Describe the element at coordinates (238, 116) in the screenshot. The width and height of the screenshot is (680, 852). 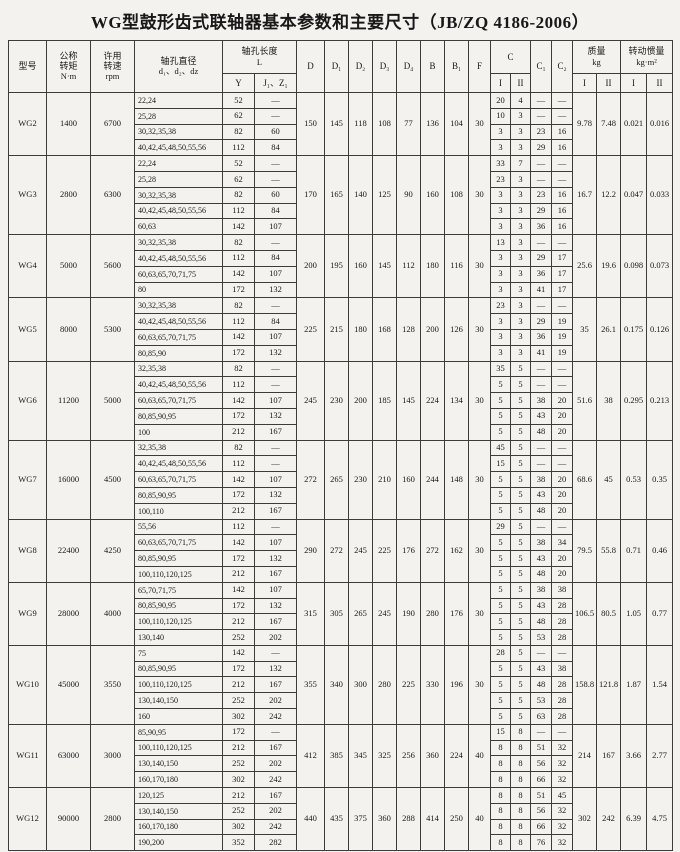
I see `length-y-cell: 62` at that location.